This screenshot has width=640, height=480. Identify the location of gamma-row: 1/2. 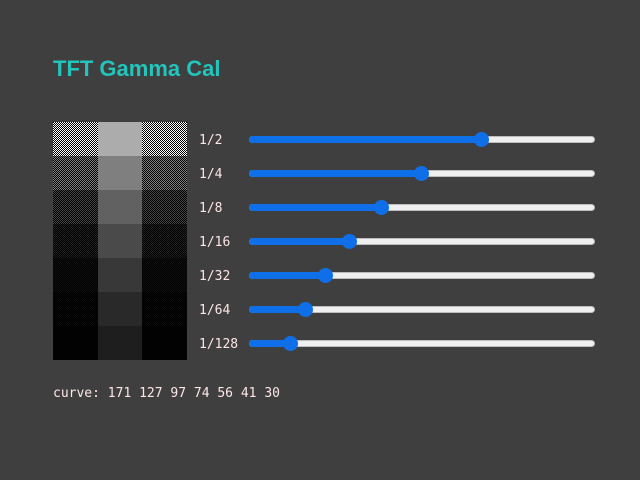
(399, 139).